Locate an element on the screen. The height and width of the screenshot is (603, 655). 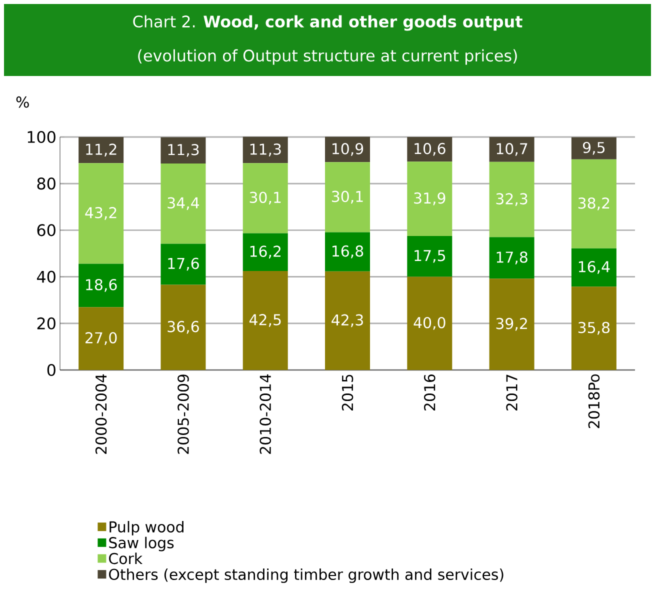
x-tick-label: 2016 is located at coordinates (430, 392).